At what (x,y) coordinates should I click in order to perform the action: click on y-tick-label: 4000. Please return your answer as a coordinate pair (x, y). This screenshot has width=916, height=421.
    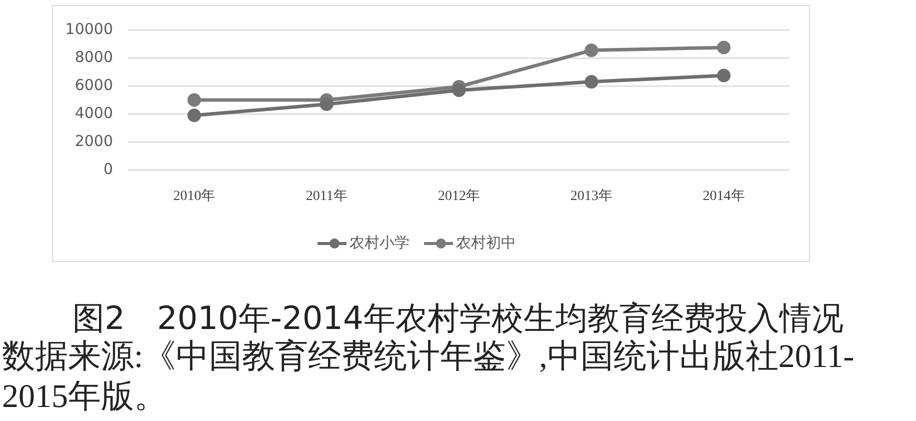
    Looking at the image, I should click on (93, 113).